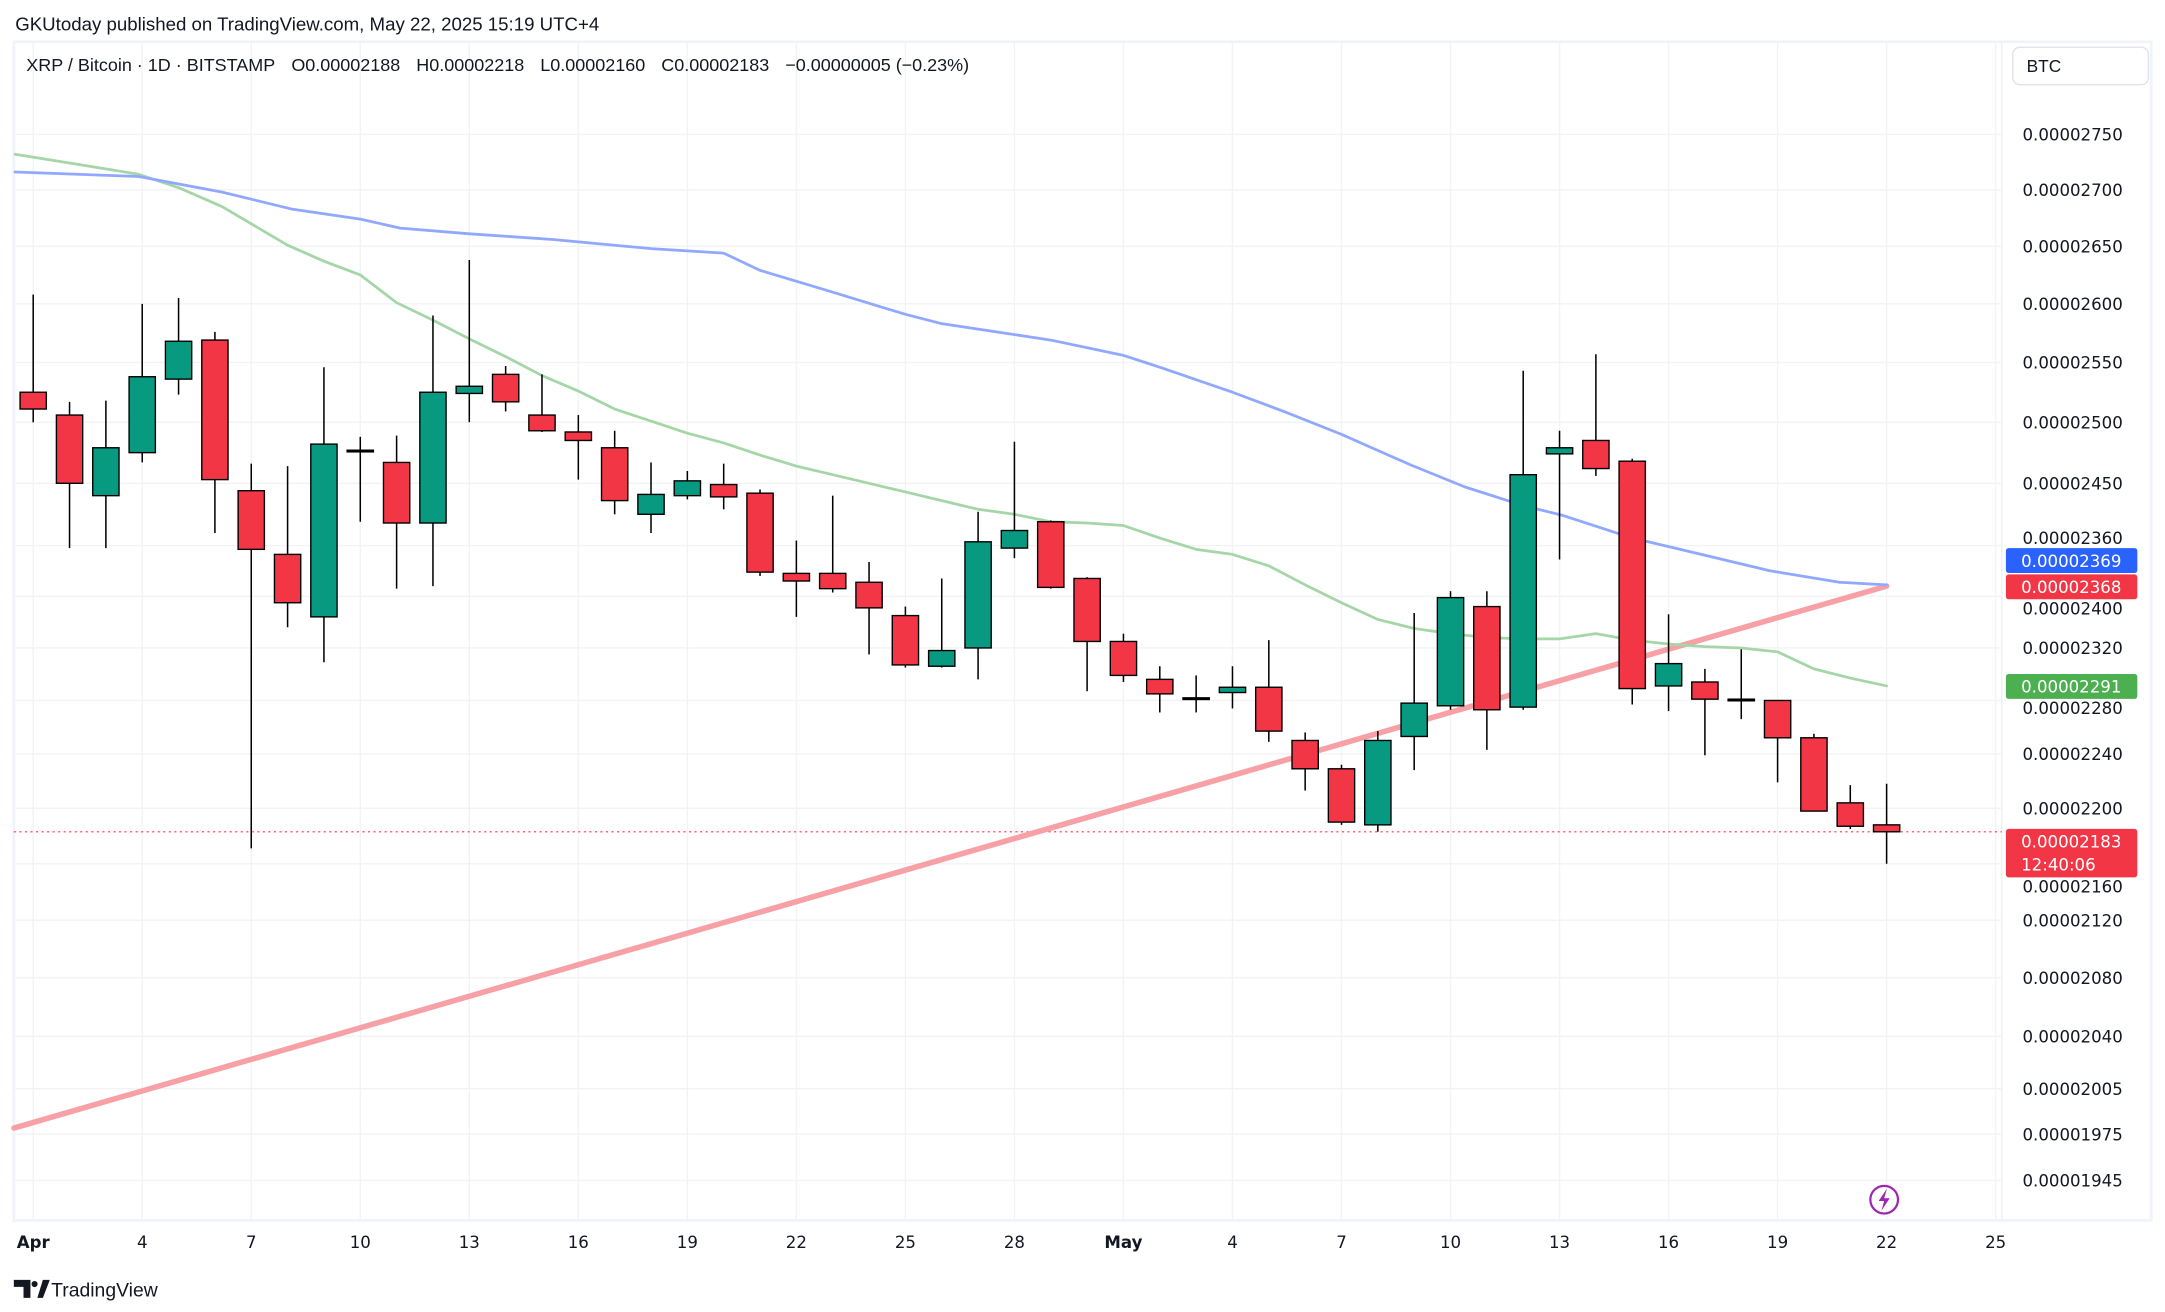 Image resolution: width=2165 pixels, height=1312 pixels. Describe the element at coordinates (2073, 538) in the screenshot. I see `price-tick-label: 0.00002360` at that location.